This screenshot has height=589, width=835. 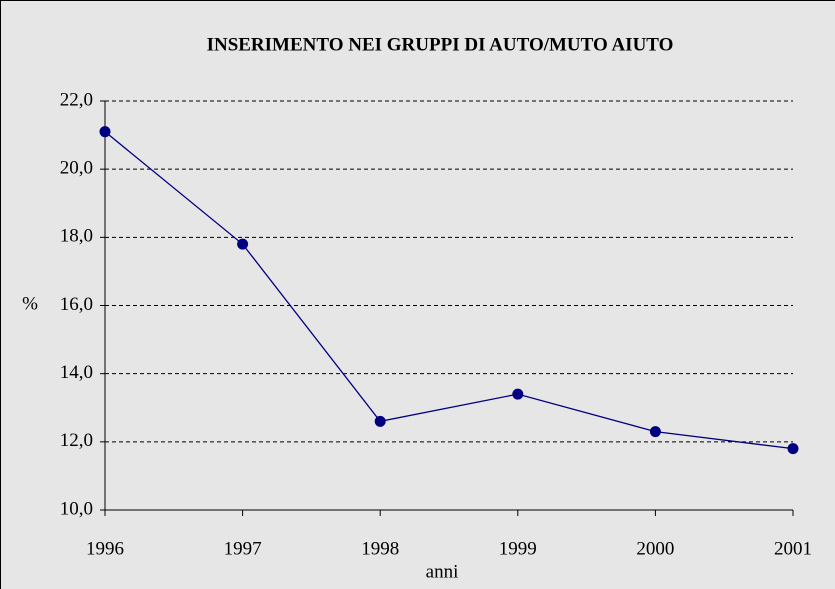 What do you see at coordinates (76, 440) in the screenshot?
I see `y-tick-label: 12,0` at bounding box center [76, 440].